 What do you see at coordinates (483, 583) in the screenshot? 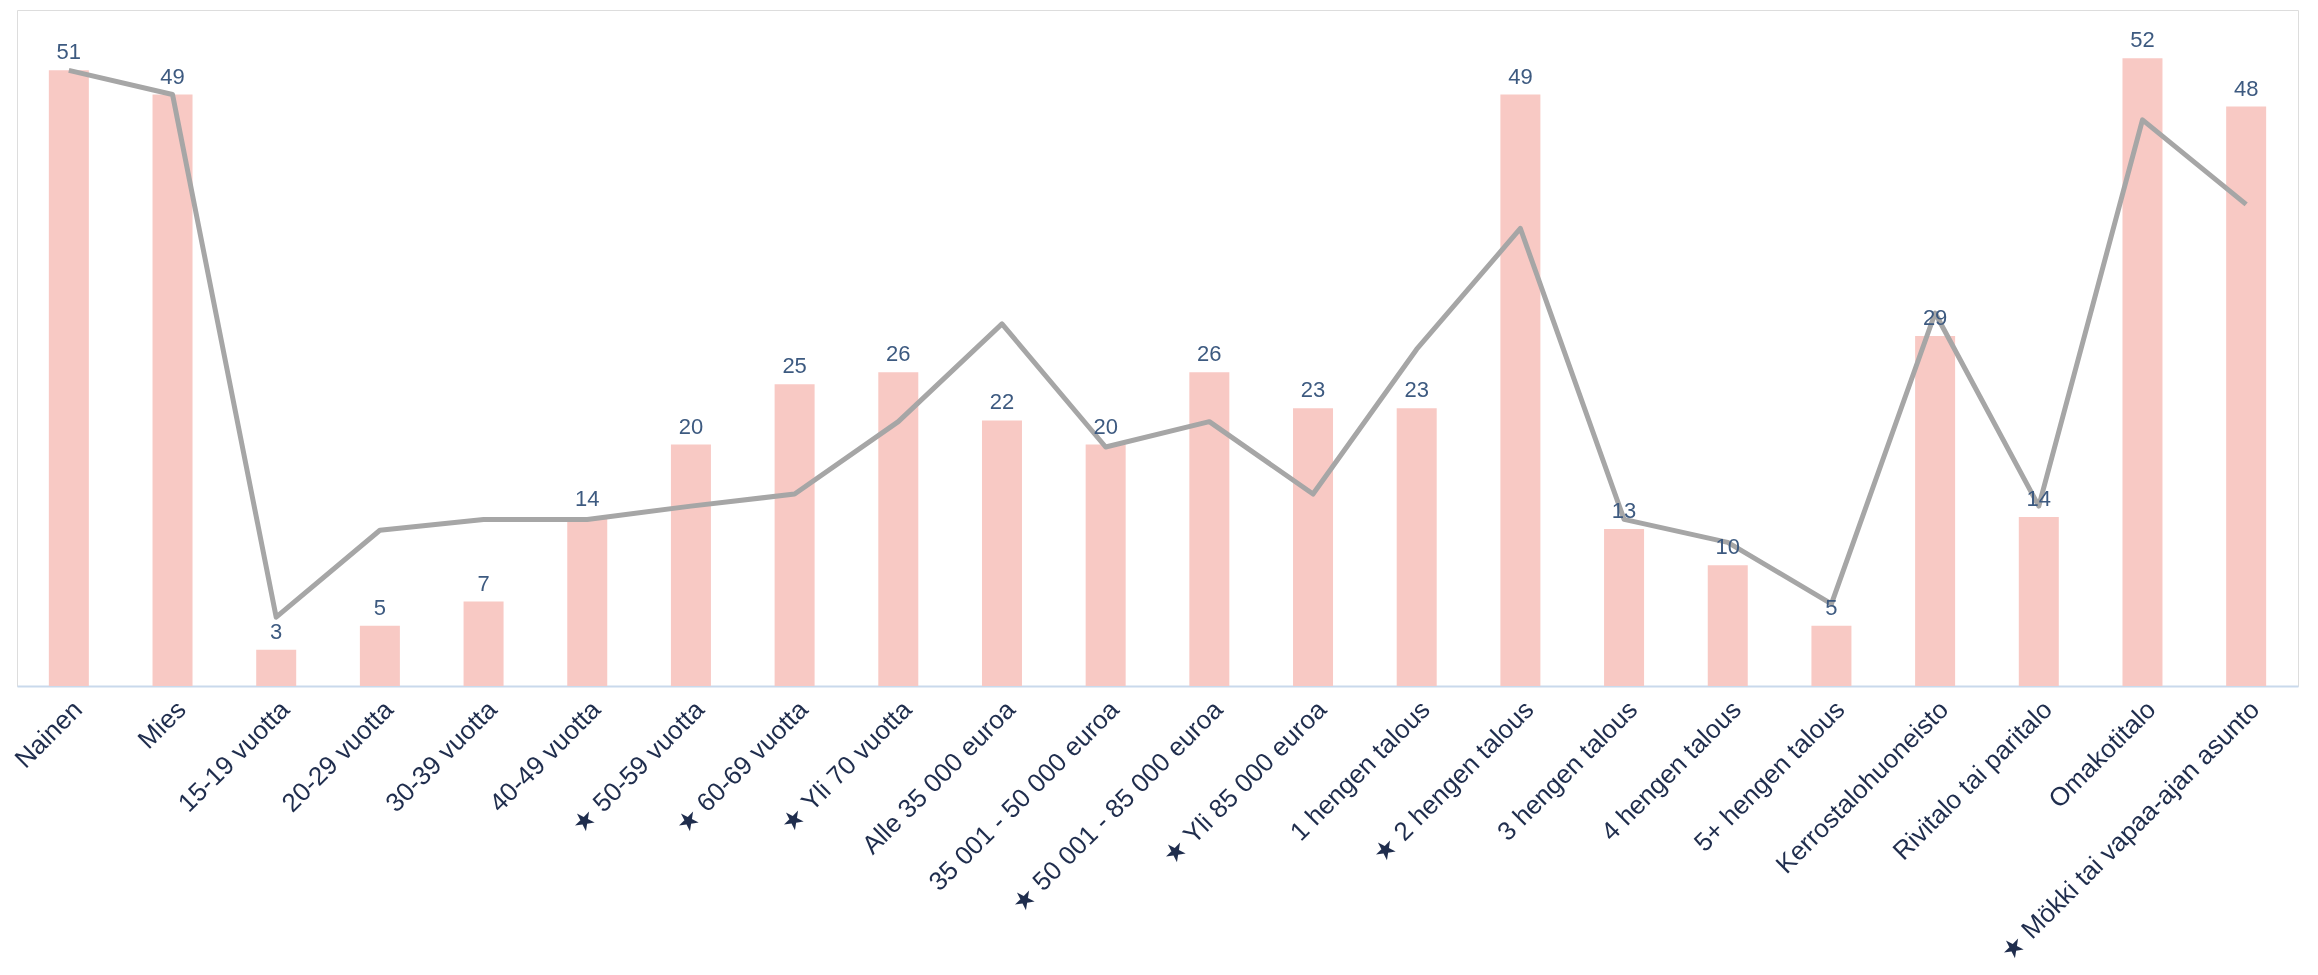
I see `data-label: 7` at bounding box center [483, 583].